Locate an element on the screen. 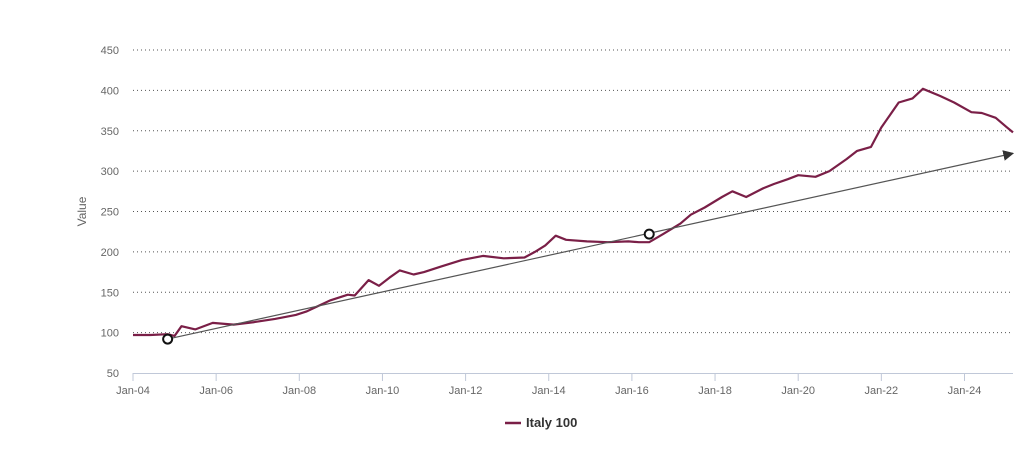 Image resolution: width=1024 pixels, height=450 pixels. y-tick-label: 50 is located at coordinates (113, 374).